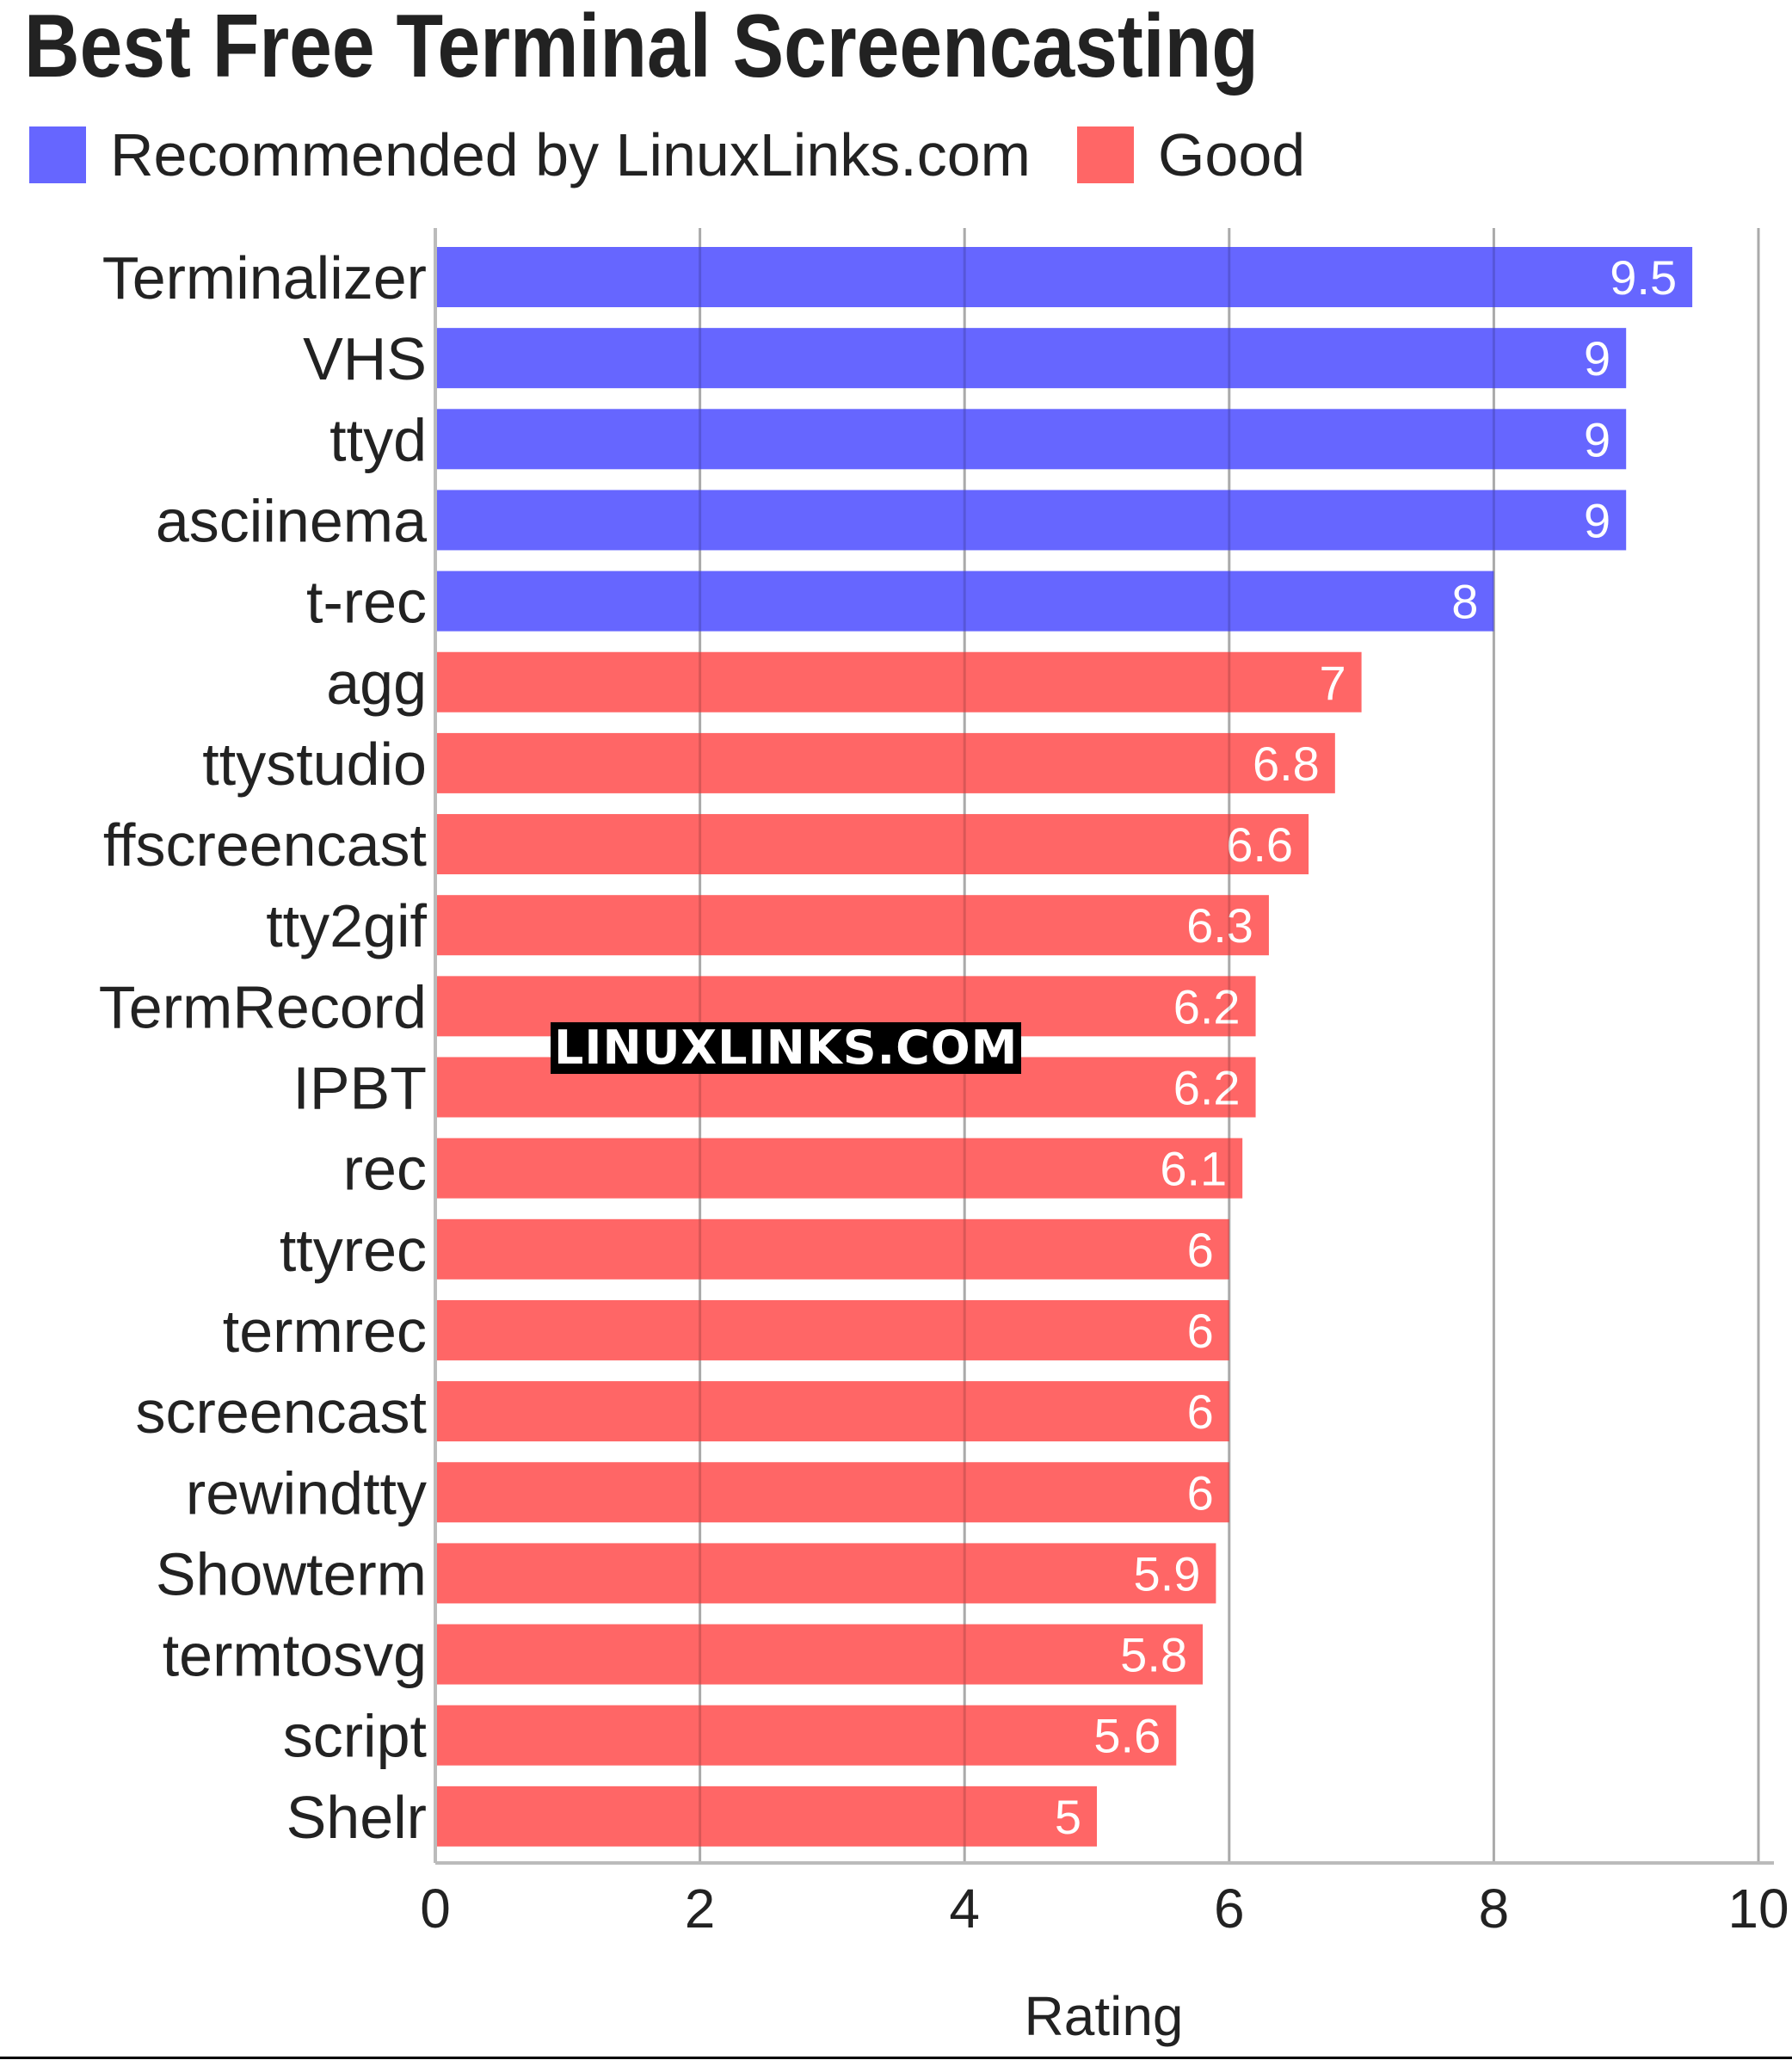 This screenshot has width=1792, height=2060. Describe the element at coordinates (832, 1492) in the screenshot. I see `bar-rewindtty` at that location.